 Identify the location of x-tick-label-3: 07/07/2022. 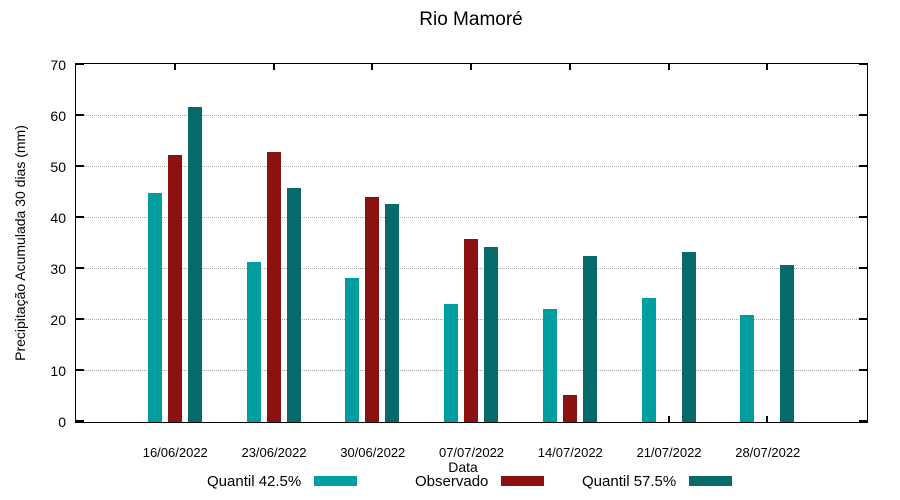
(471, 452).